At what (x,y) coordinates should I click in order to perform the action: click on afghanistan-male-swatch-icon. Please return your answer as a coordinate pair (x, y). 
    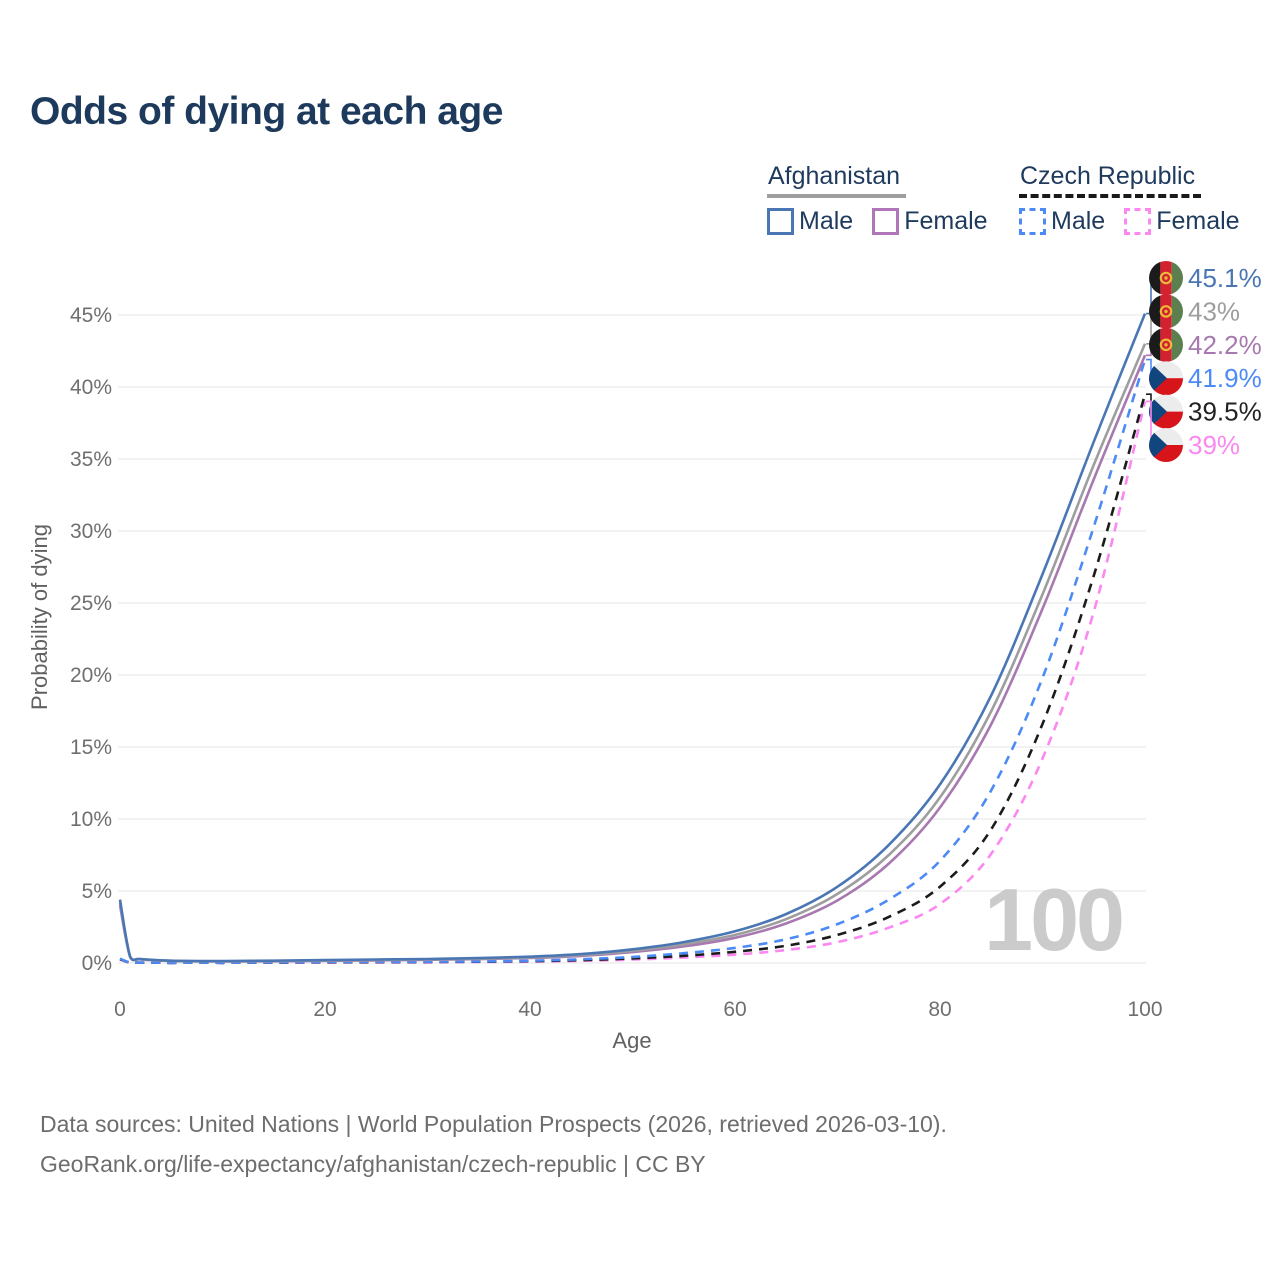
    Looking at the image, I should click on (780, 221).